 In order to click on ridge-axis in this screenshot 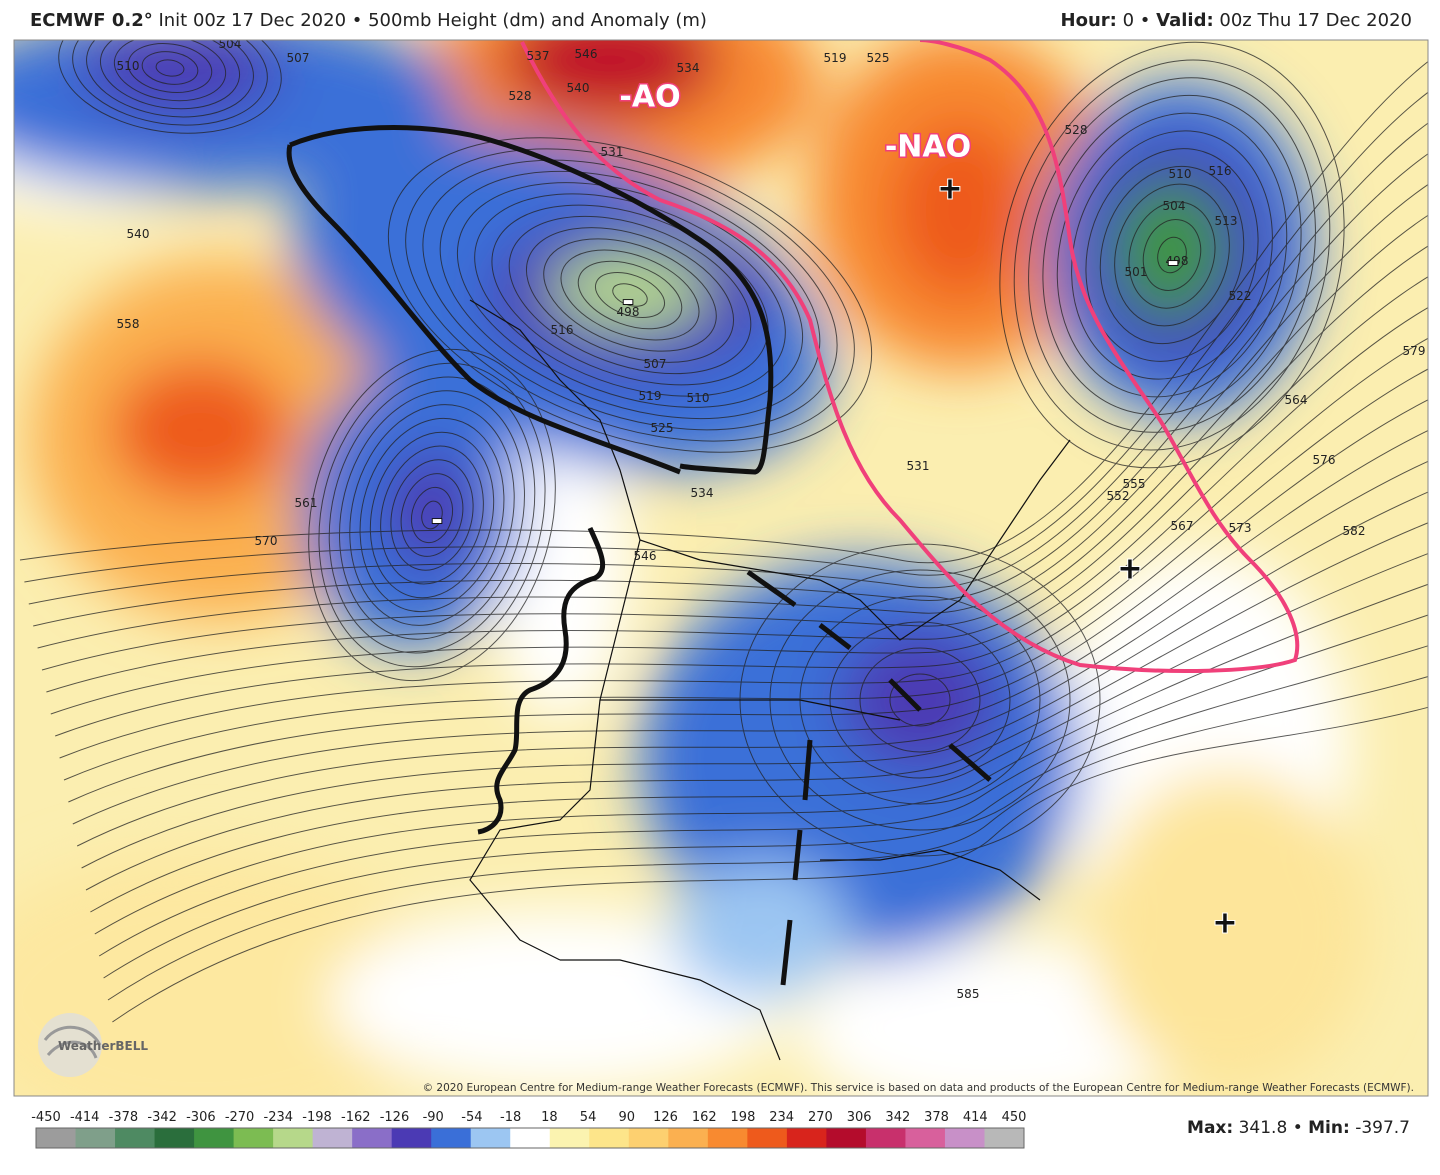, I will do `click(541, 680)`.